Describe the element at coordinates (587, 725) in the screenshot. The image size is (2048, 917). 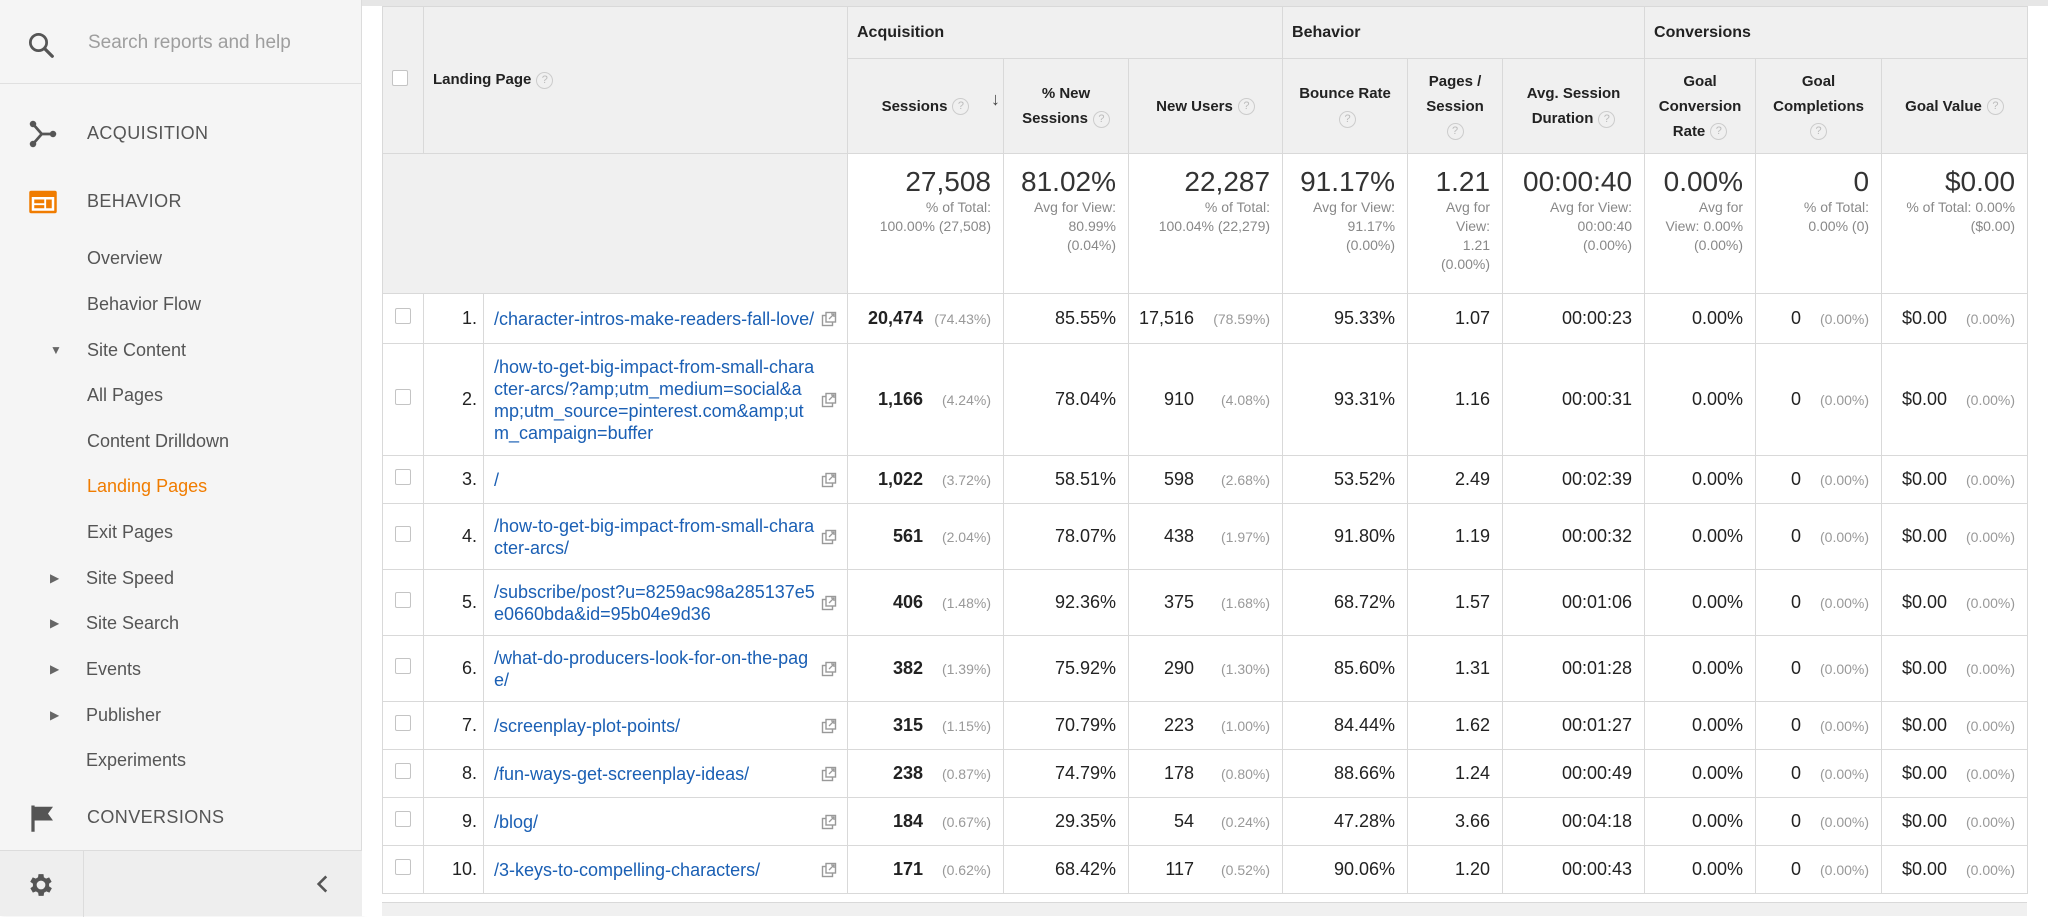
I see `landing-page-link: /screenplay-plot-points/` at that location.